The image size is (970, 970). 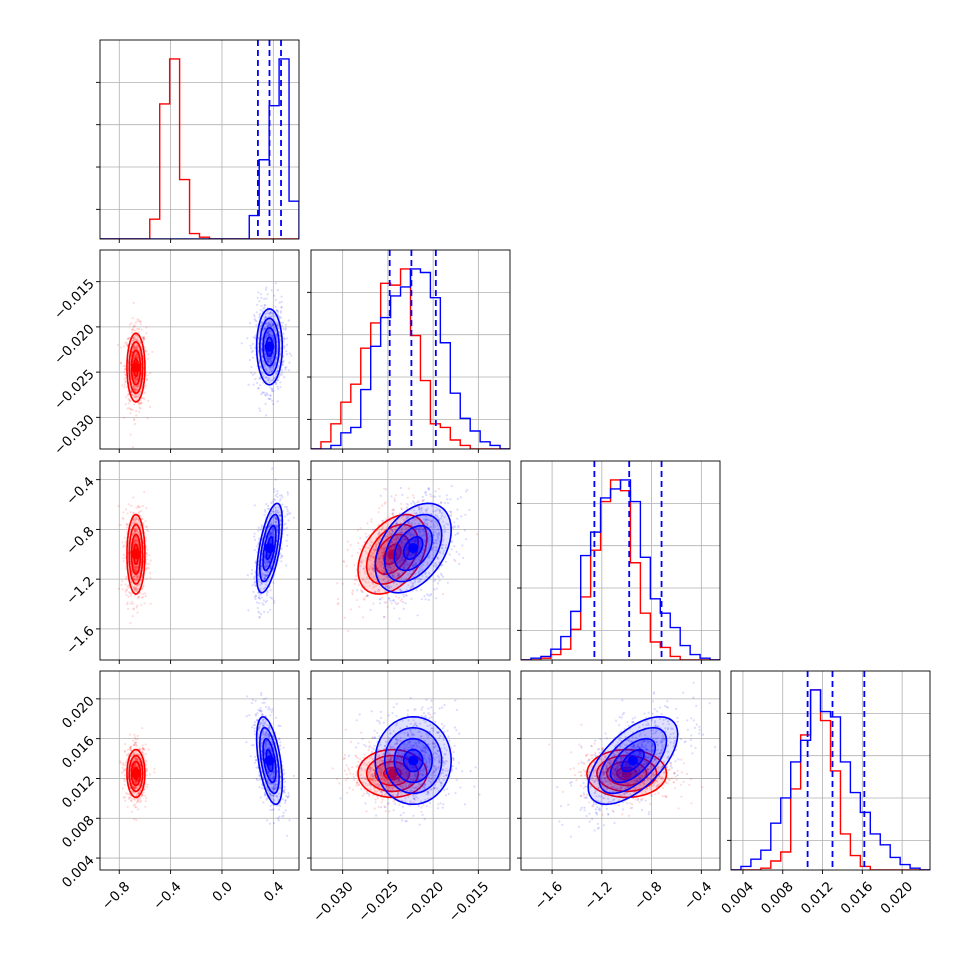 What do you see at coordinates (469, 902) in the screenshot?
I see `x-tick-label-col1-3: −0.015` at bounding box center [469, 902].